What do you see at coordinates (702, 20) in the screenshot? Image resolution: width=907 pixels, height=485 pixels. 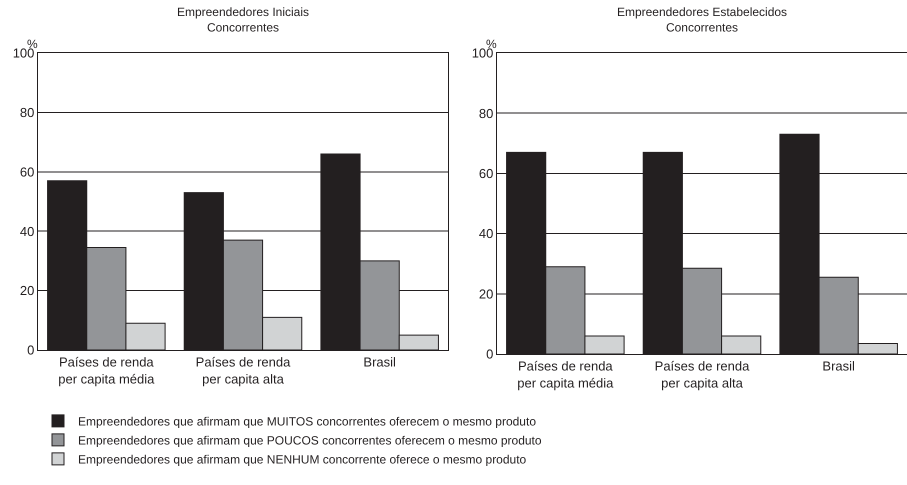 I see `chart-title: Empreendedores Estabelecidos Concorrentes` at bounding box center [702, 20].